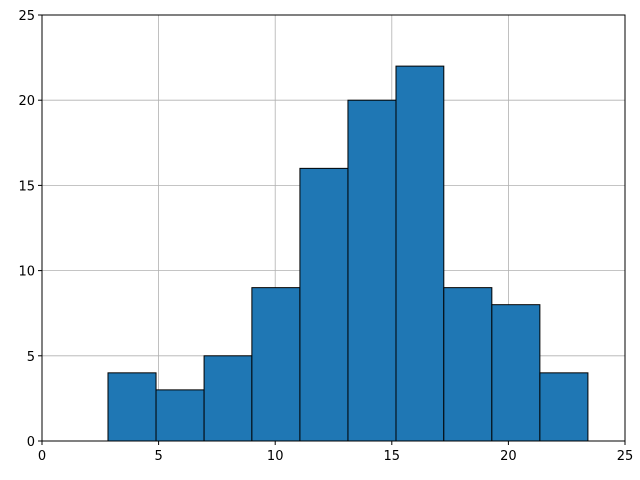  What do you see at coordinates (42, 456) in the screenshot?
I see `x-tick-label: 0` at bounding box center [42, 456].